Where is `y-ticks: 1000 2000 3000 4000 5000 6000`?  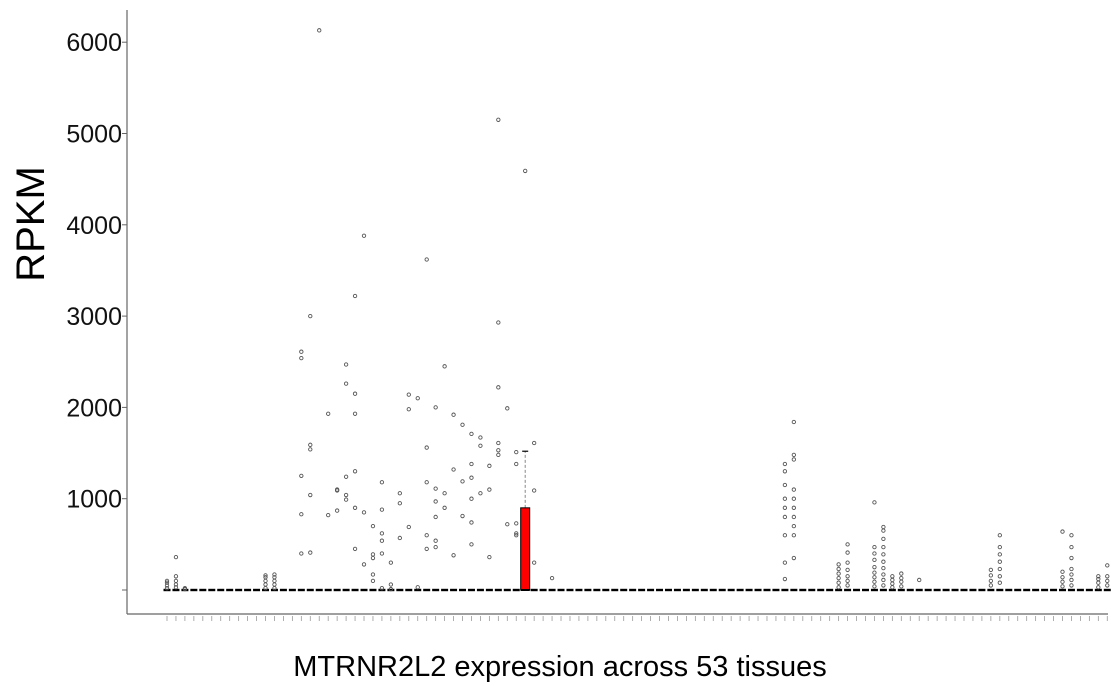
y-ticks: 1000 2000 3000 4000 5000 6000 is located at coordinates (96, 310).